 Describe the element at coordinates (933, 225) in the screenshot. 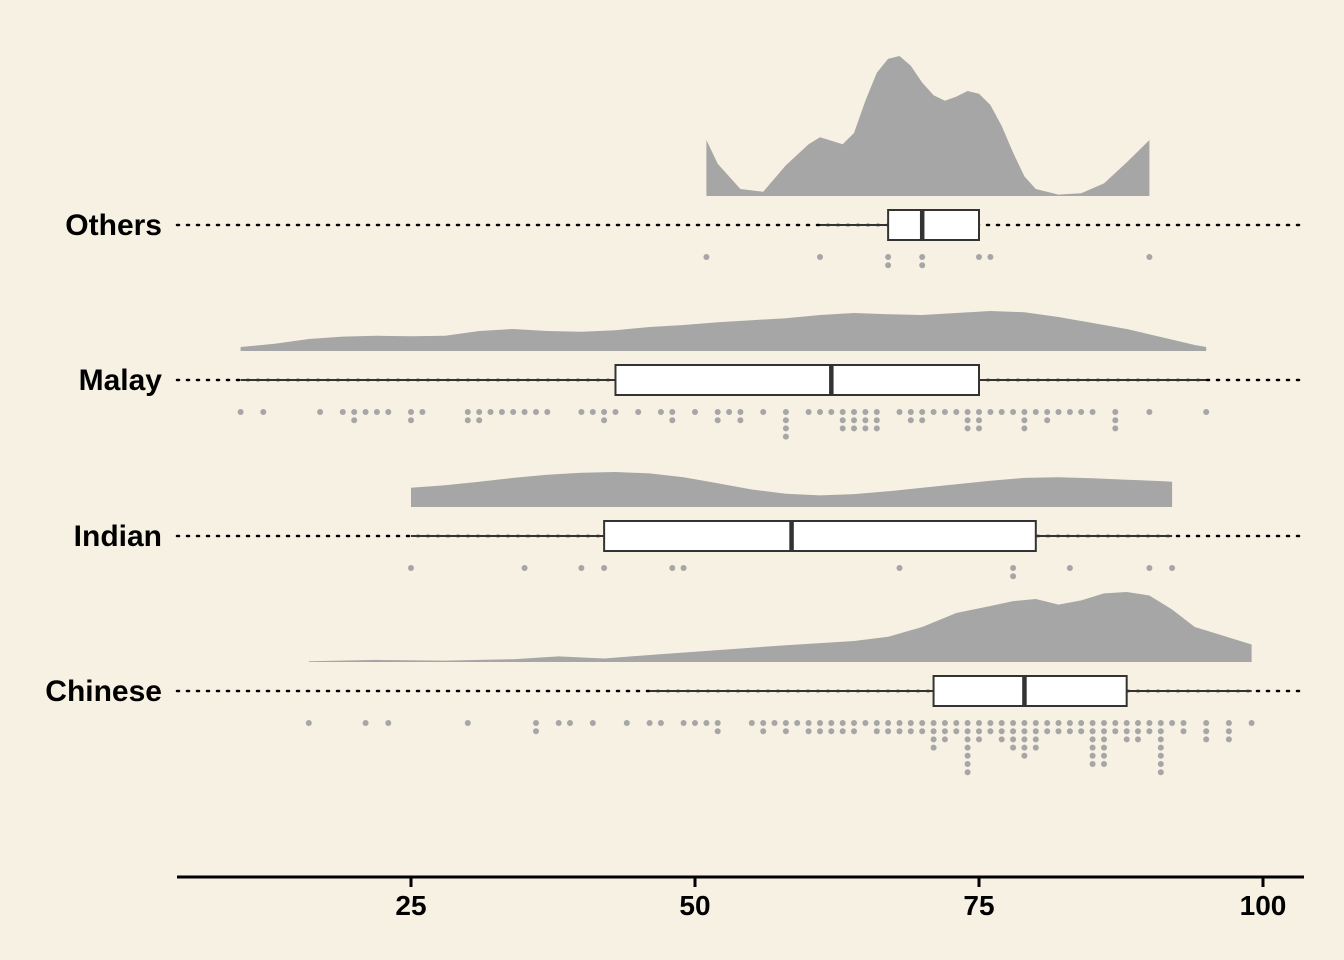

I see `box-others` at that location.